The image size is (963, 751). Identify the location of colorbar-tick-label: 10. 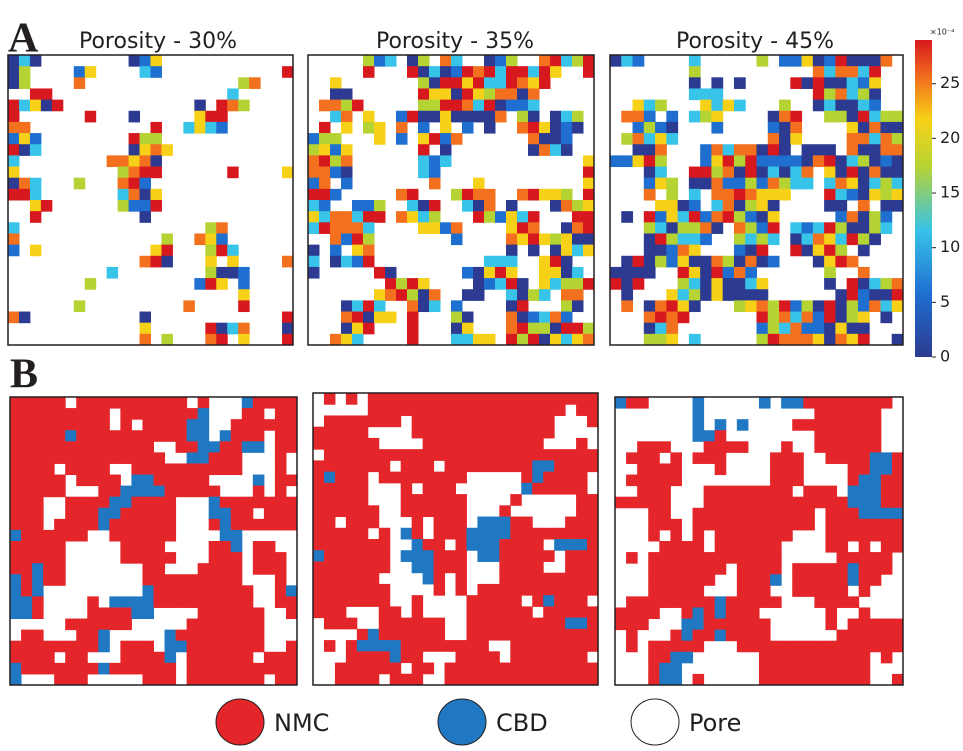
(950, 246).